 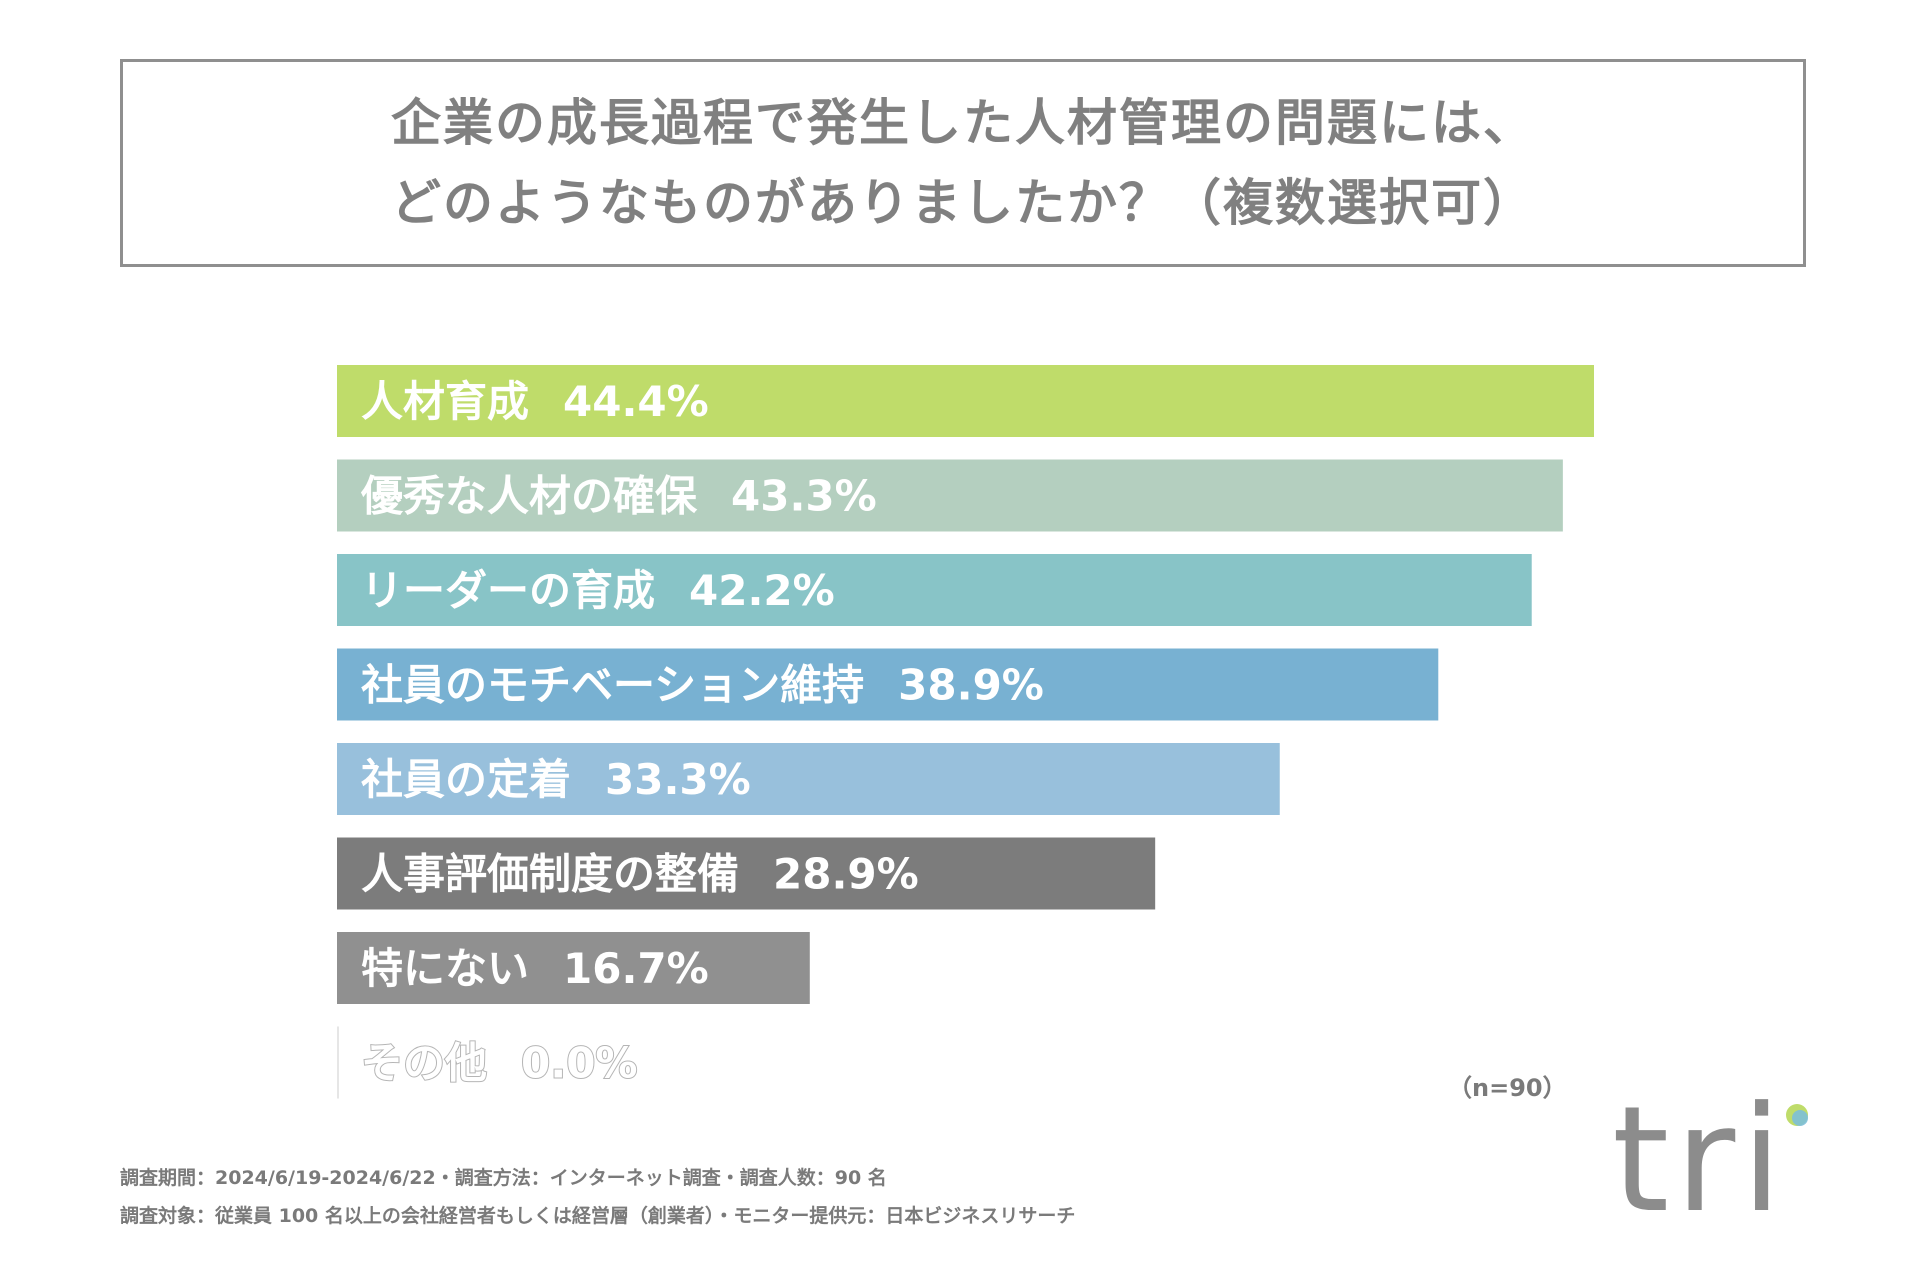 What do you see at coordinates (636, 401) in the screenshot?
I see `value-label-1: 44.4%` at bounding box center [636, 401].